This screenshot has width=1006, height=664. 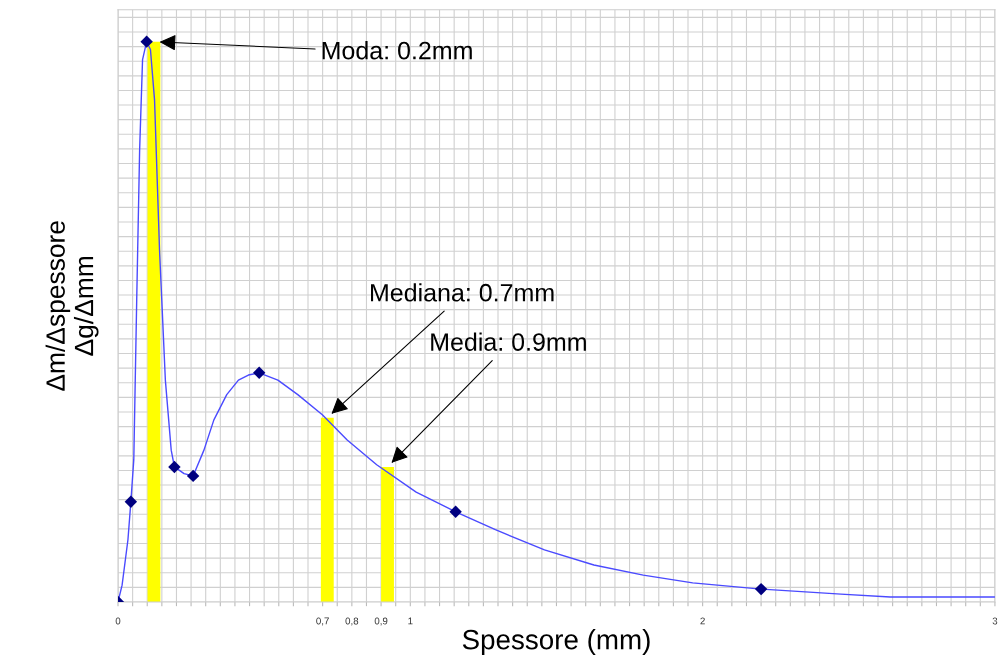 What do you see at coordinates (462, 292) in the screenshot?
I see `annotation: Mediana: 0.7mm` at bounding box center [462, 292].